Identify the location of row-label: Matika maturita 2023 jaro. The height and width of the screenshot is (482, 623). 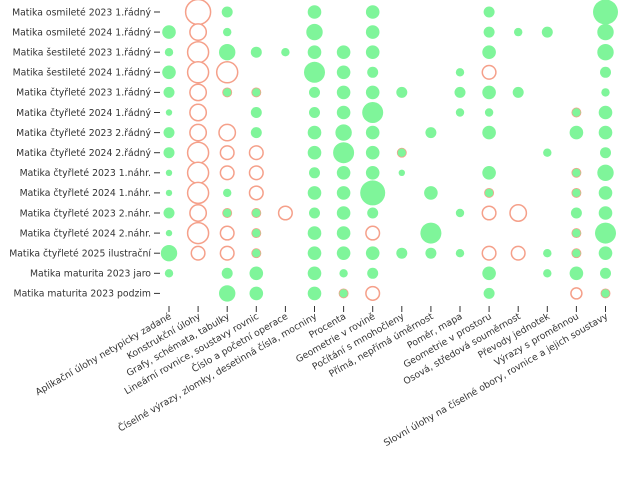
(90, 274).